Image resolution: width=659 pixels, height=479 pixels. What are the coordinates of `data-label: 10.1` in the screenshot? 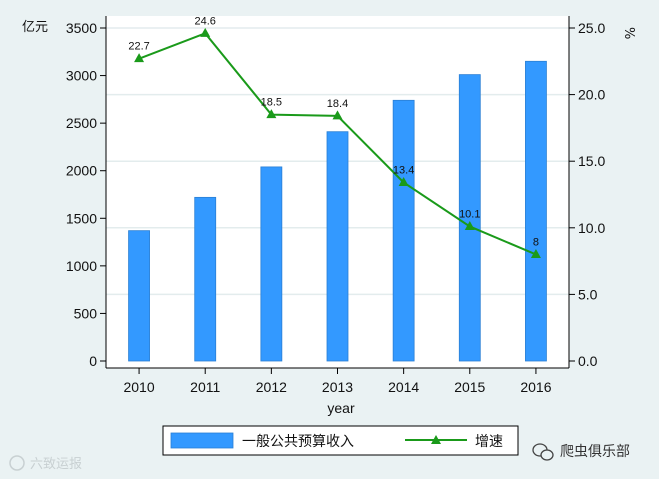 It's located at (469, 214).